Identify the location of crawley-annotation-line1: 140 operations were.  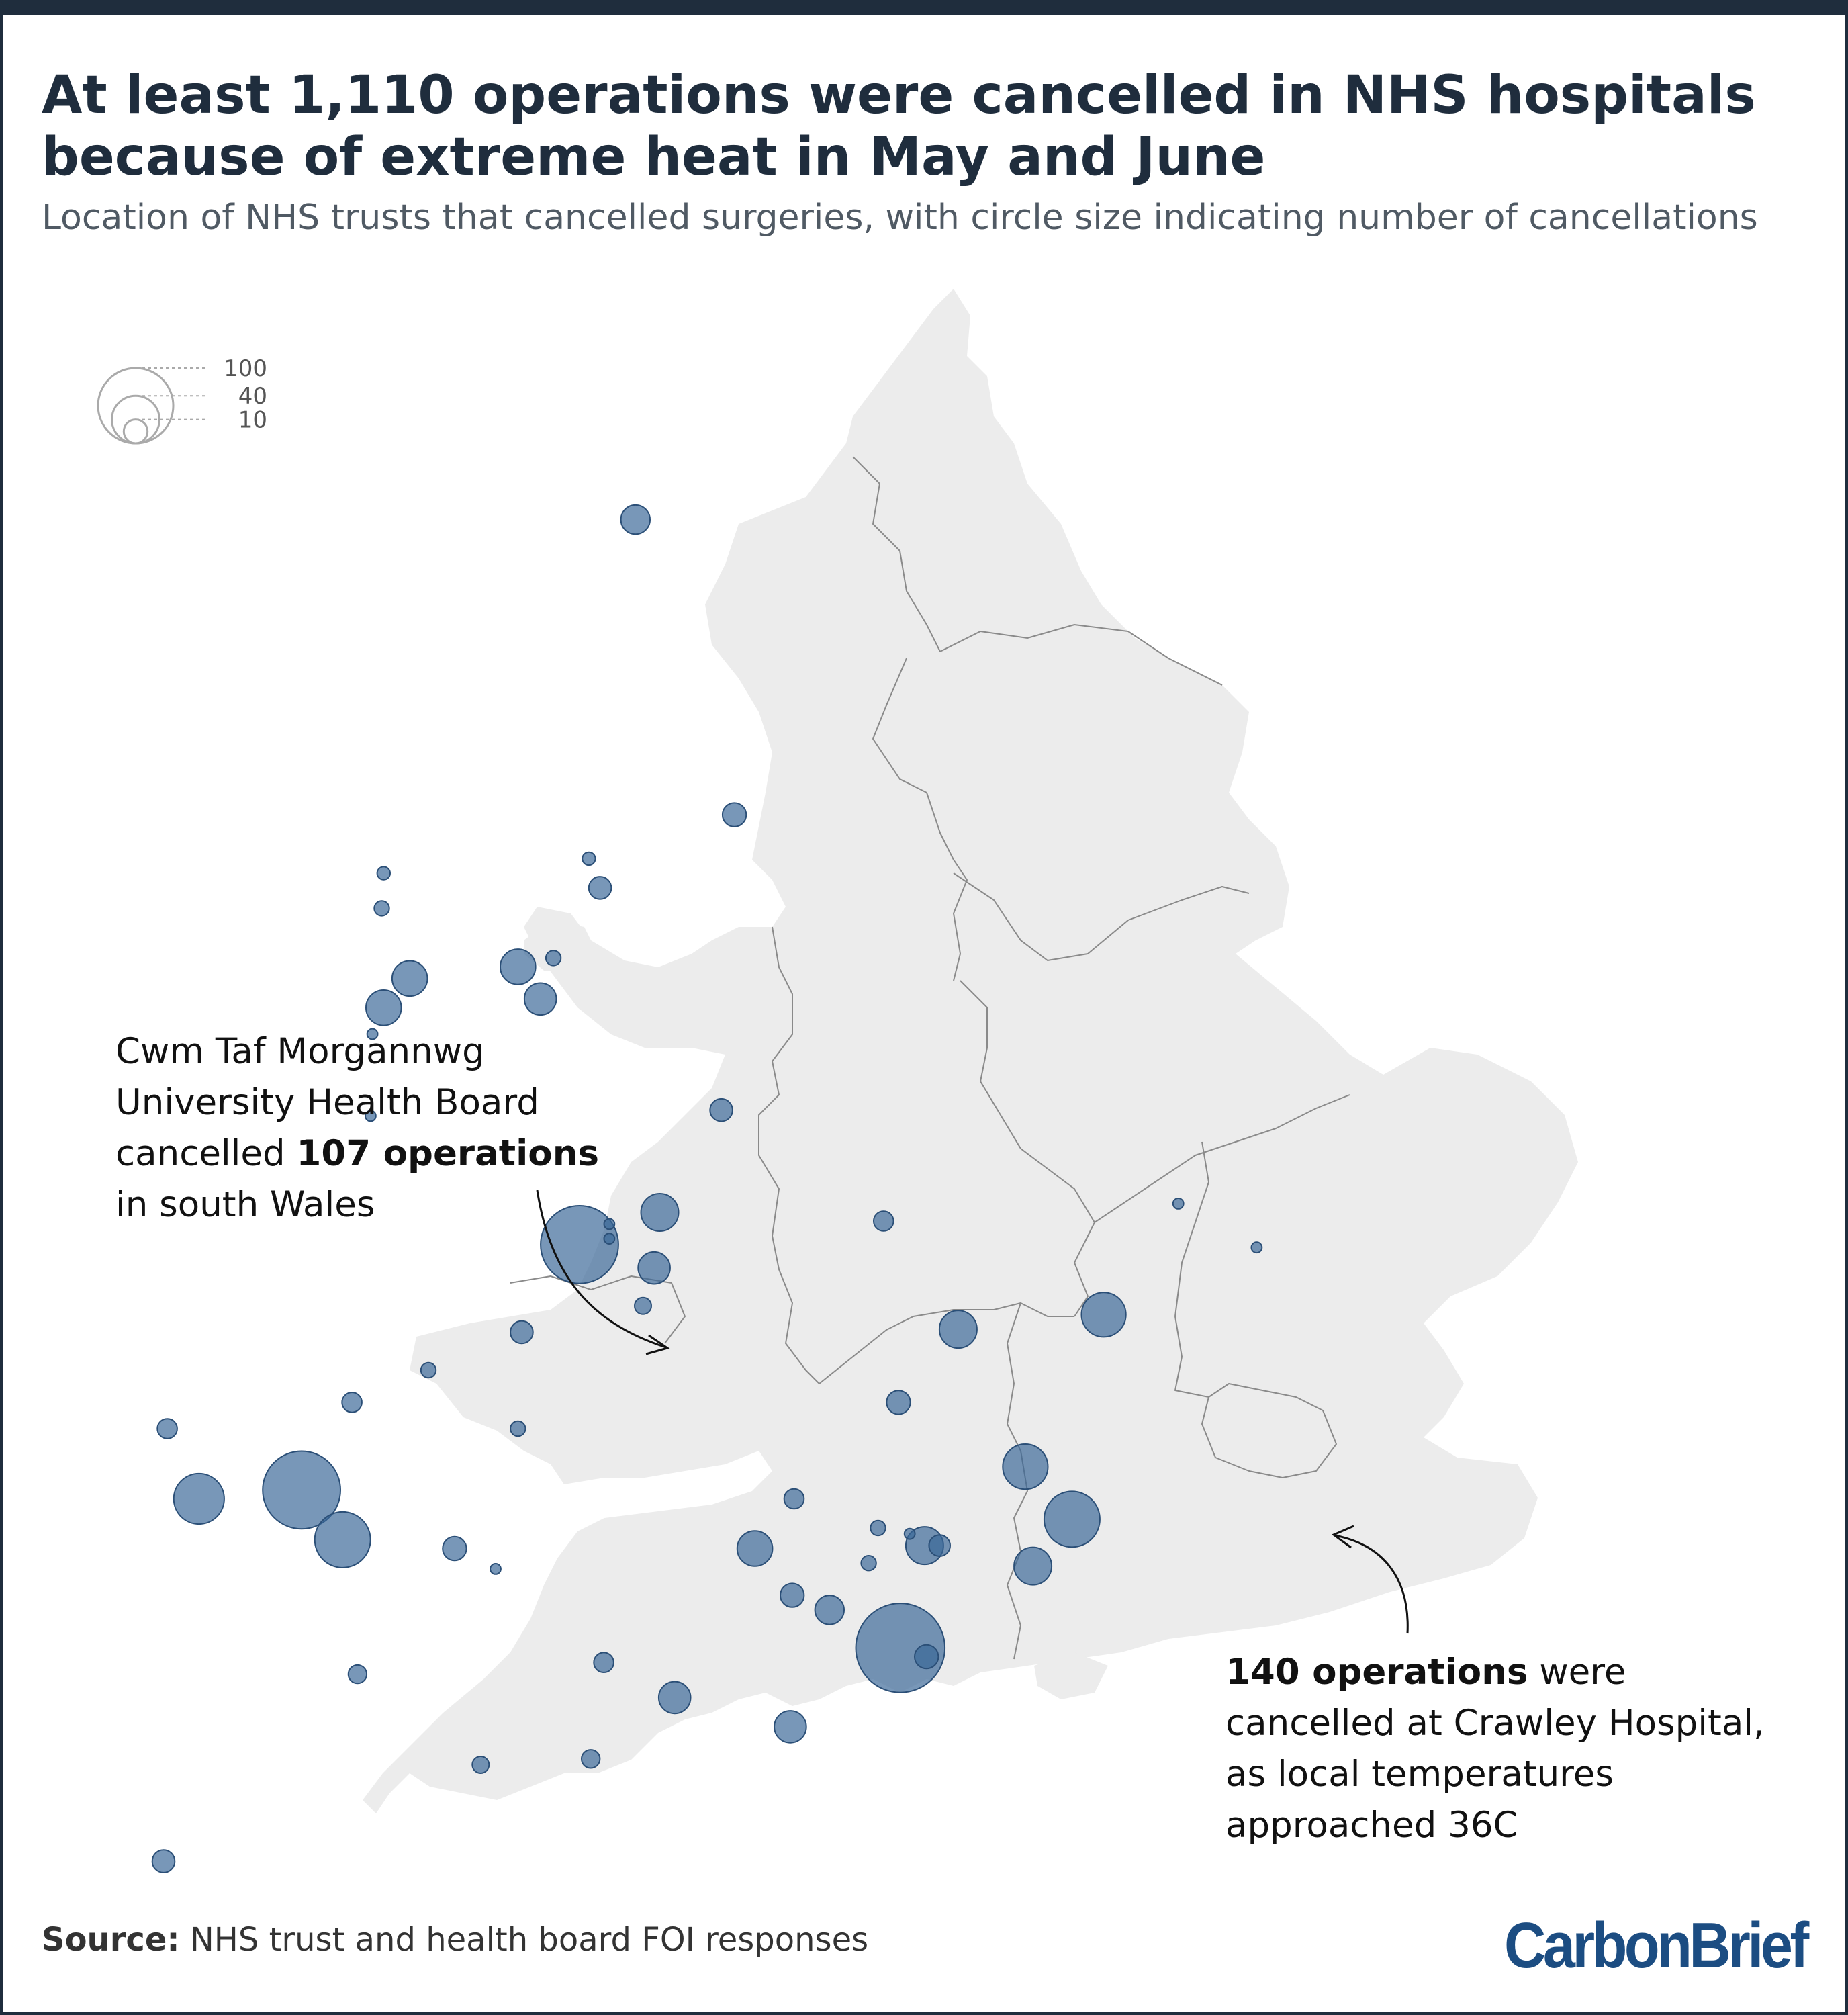
(1511, 1672).